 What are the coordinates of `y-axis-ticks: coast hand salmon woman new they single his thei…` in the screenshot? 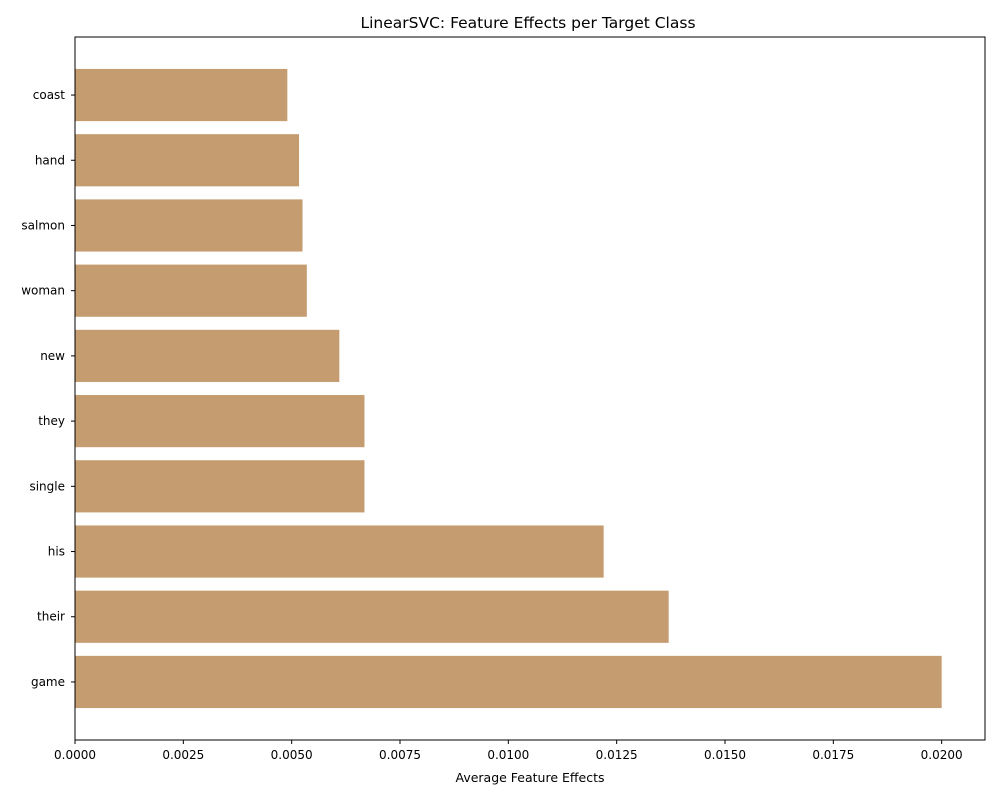 It's located at (48, 388).